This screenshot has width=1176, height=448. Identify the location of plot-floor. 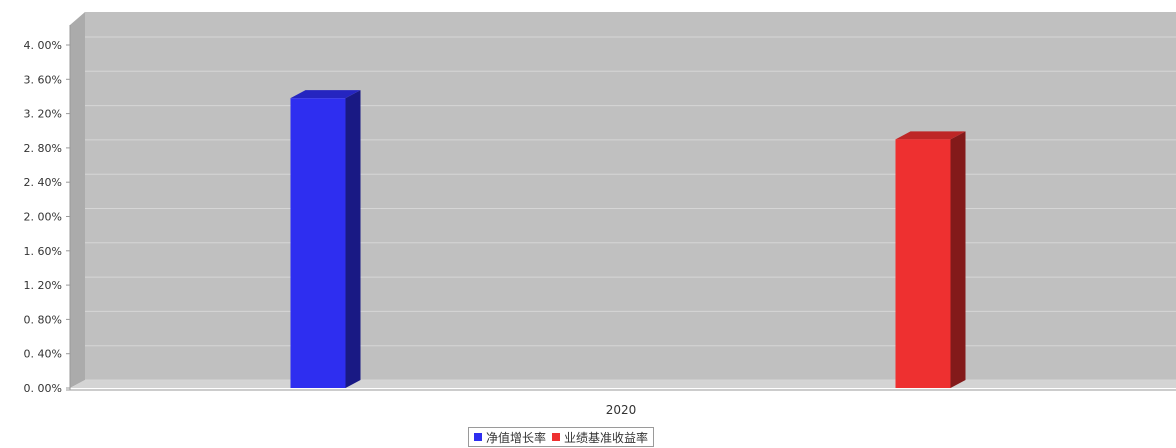
(623, 384).